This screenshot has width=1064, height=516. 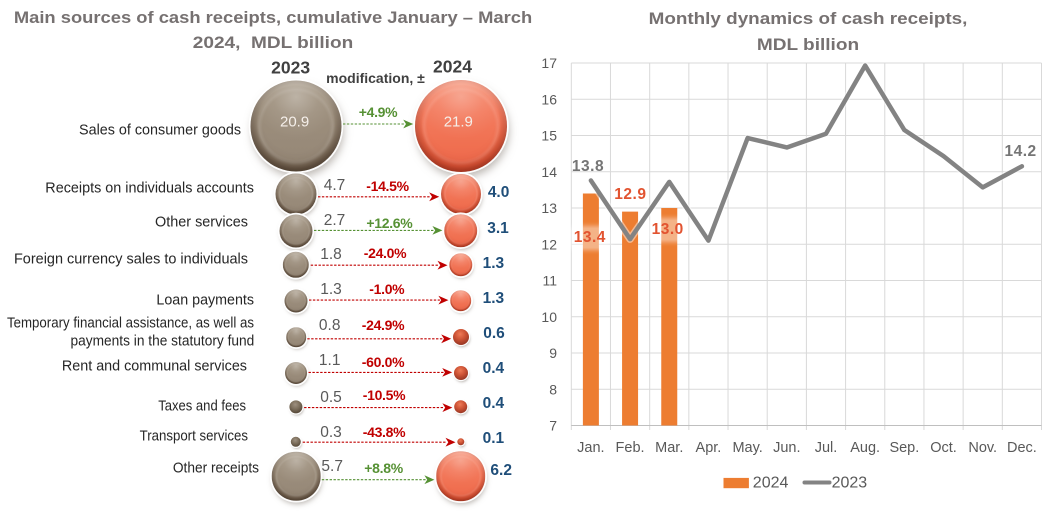 What do you see at coordinates (709, 448) in the screenshot?
I see `svg-text: Apr.` at bounding box center [709, 448].